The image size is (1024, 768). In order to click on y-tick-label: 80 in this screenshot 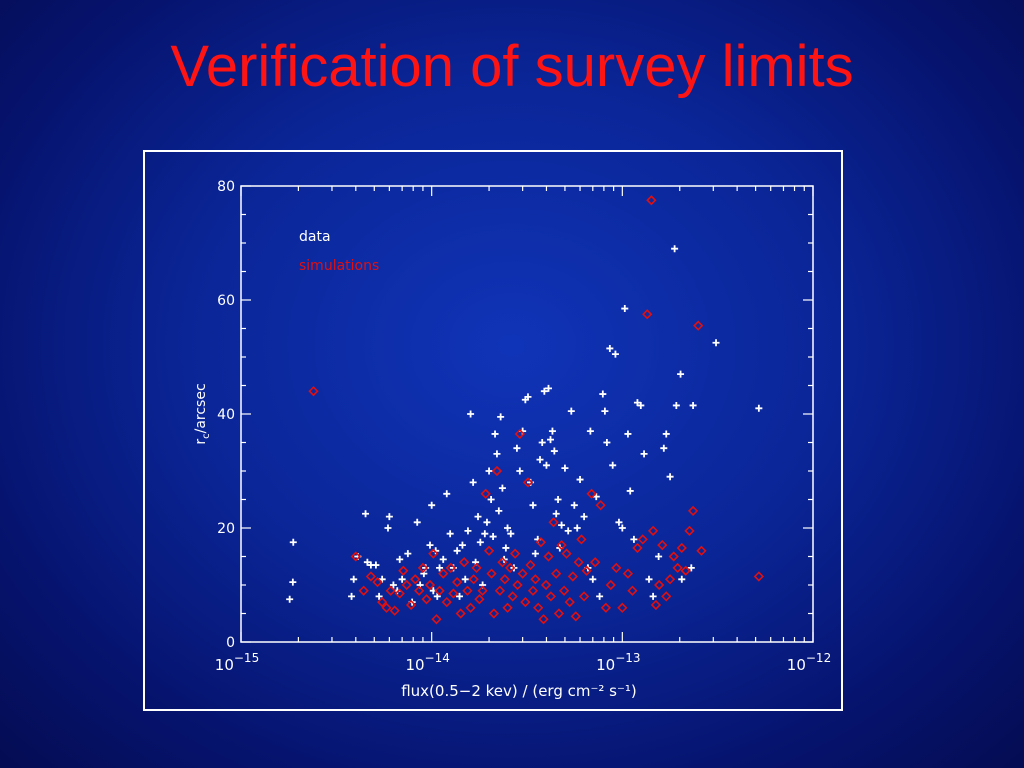, I will do `click(226, 187)`.